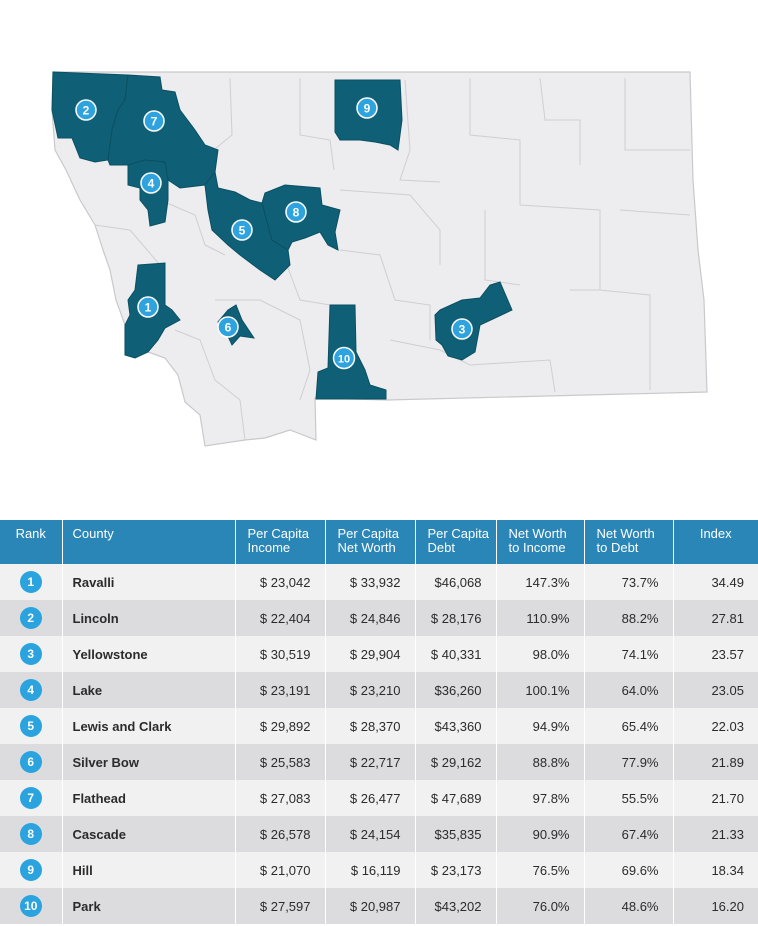 The width and height of the screenshot is (758, 926). Describe the element at coordinates (629, 762) in the screenshot. I see `cell-net-worth-to-debt: 77.9%` at that location.